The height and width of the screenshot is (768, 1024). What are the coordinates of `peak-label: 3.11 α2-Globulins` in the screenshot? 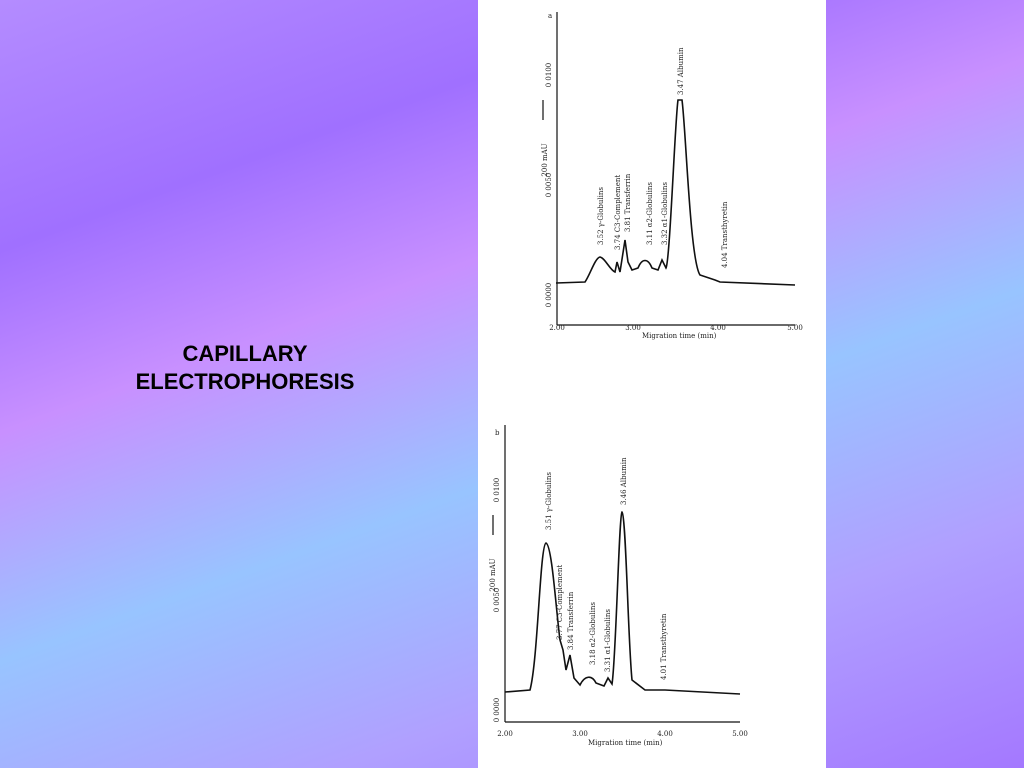 It's located at (650, 213).